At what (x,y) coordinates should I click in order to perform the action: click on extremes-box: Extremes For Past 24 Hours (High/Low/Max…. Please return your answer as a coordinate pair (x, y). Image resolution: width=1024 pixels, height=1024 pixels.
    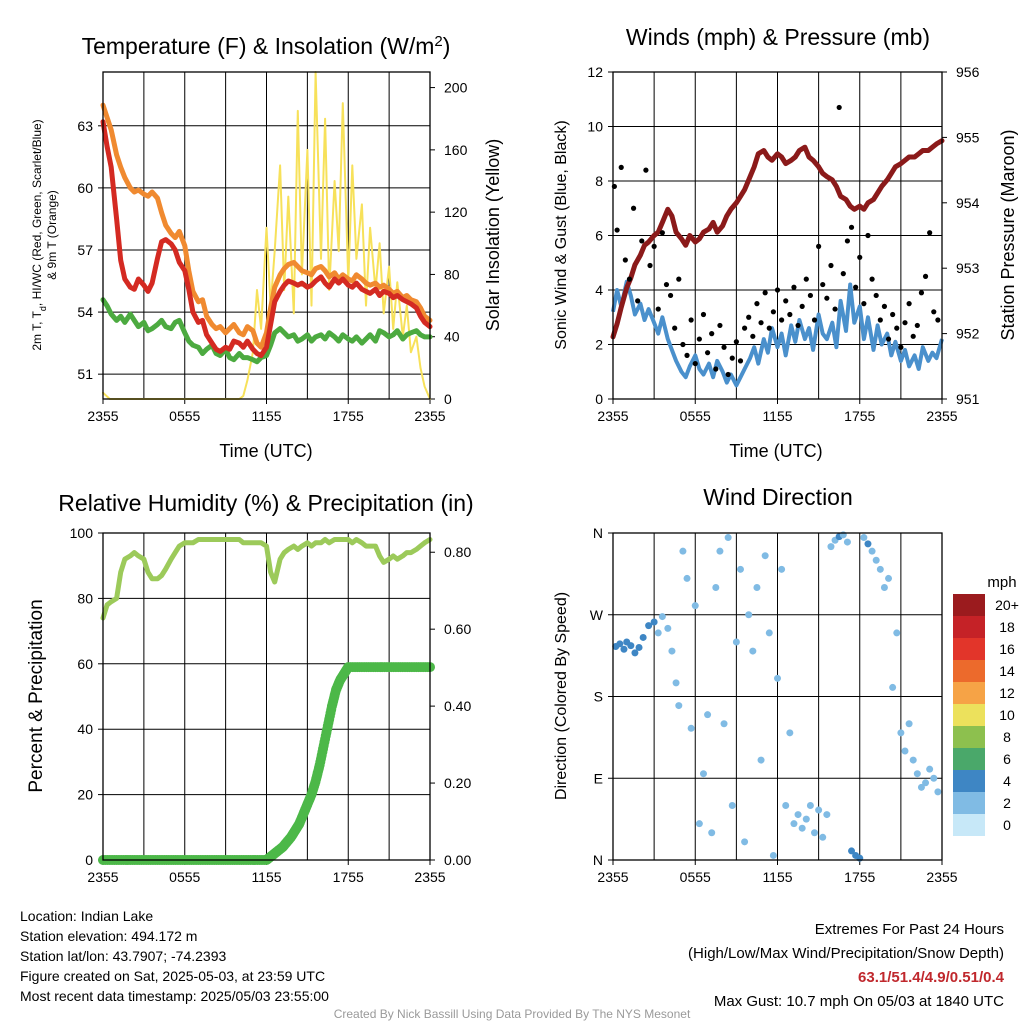
    Looking at the image, I should click on (846, 966).